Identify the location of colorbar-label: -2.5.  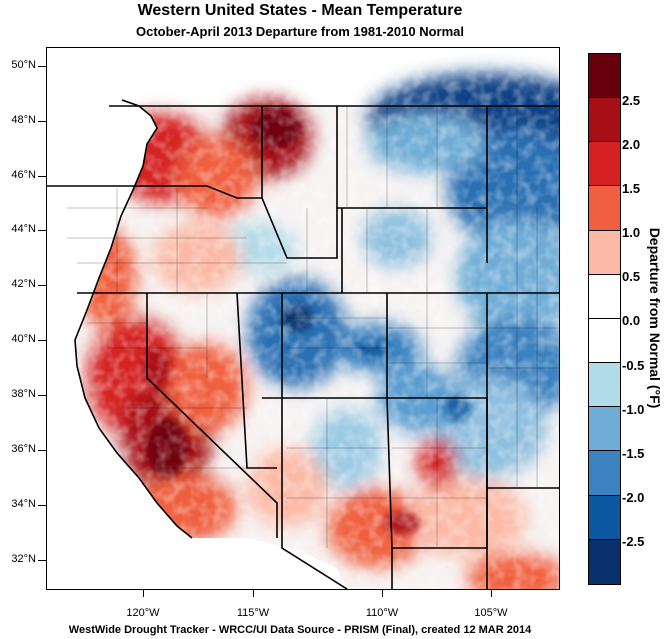
(633, 541).